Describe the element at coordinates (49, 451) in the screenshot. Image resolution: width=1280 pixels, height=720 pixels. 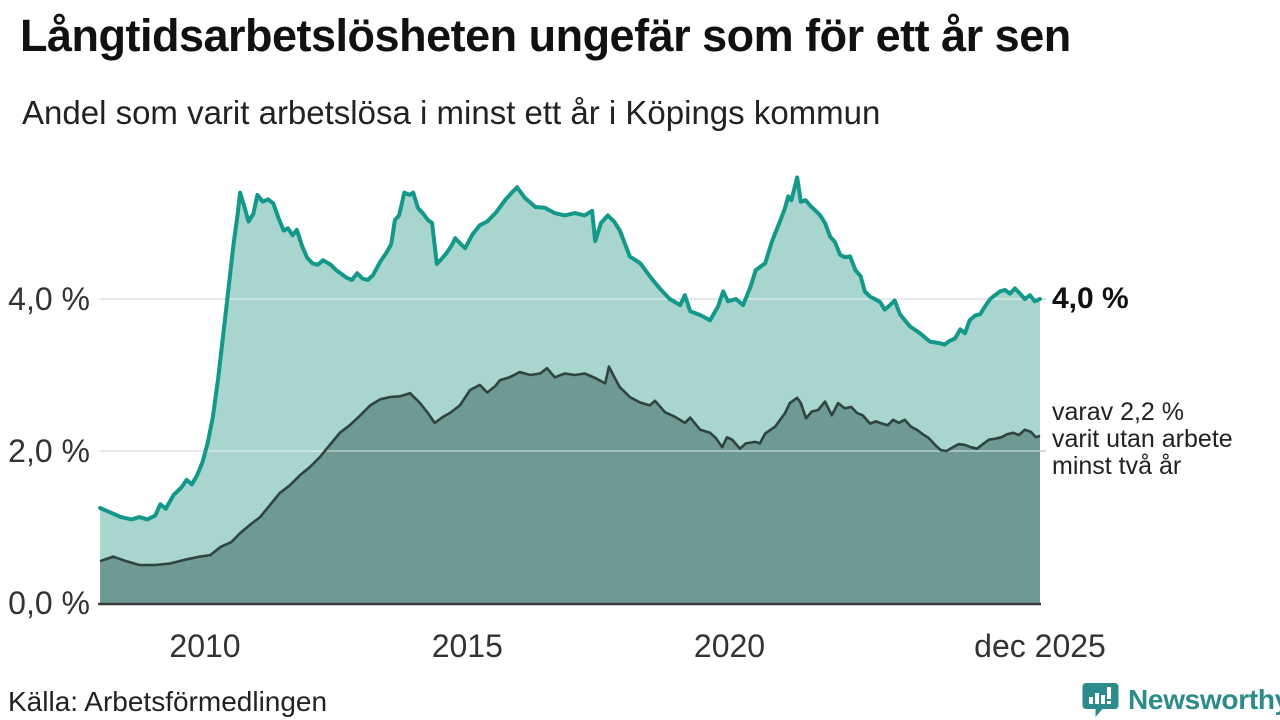
I see `y-axis-label-2: 2,0 %` at that location.